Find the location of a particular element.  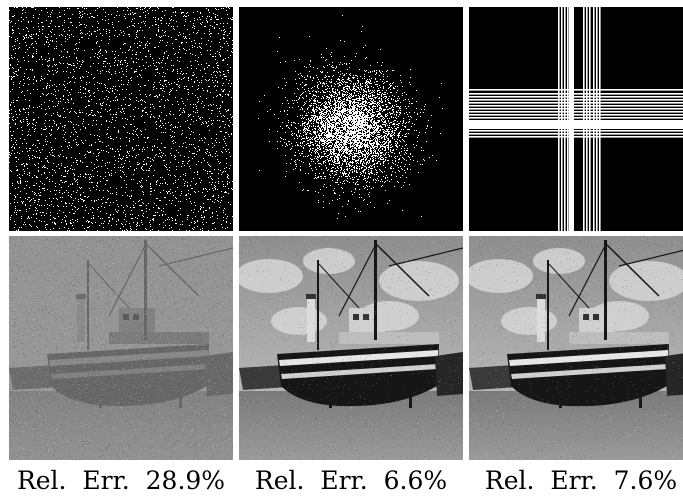

variable-density-mask-image is located at coordinates (351, 119).